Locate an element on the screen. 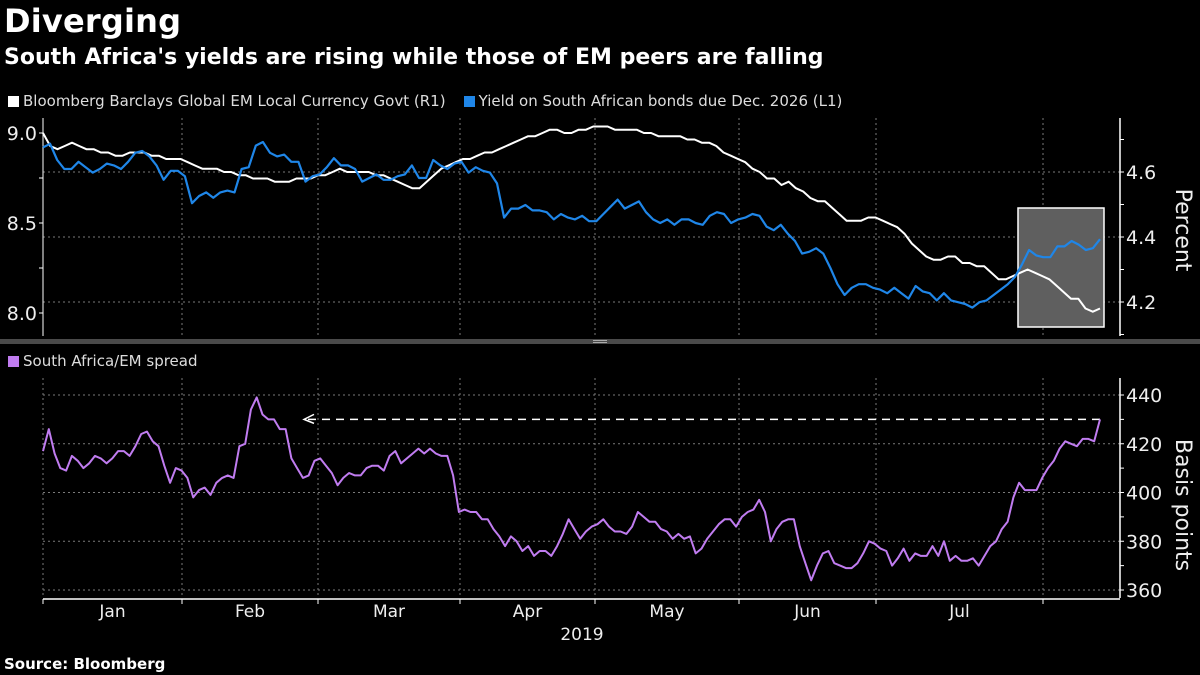 This screenshot has width=1200, height=675. bottom-right-tick-label: 360 is located at coordinates (1144, 591).